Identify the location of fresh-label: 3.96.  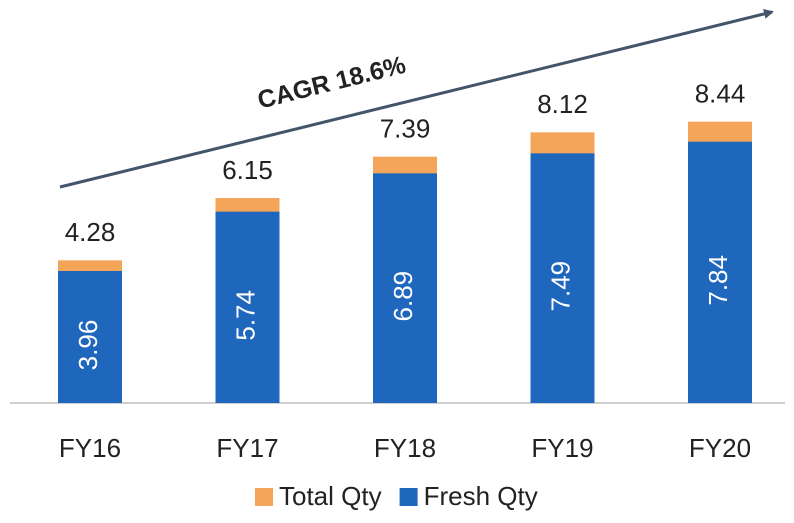
(88, 345).